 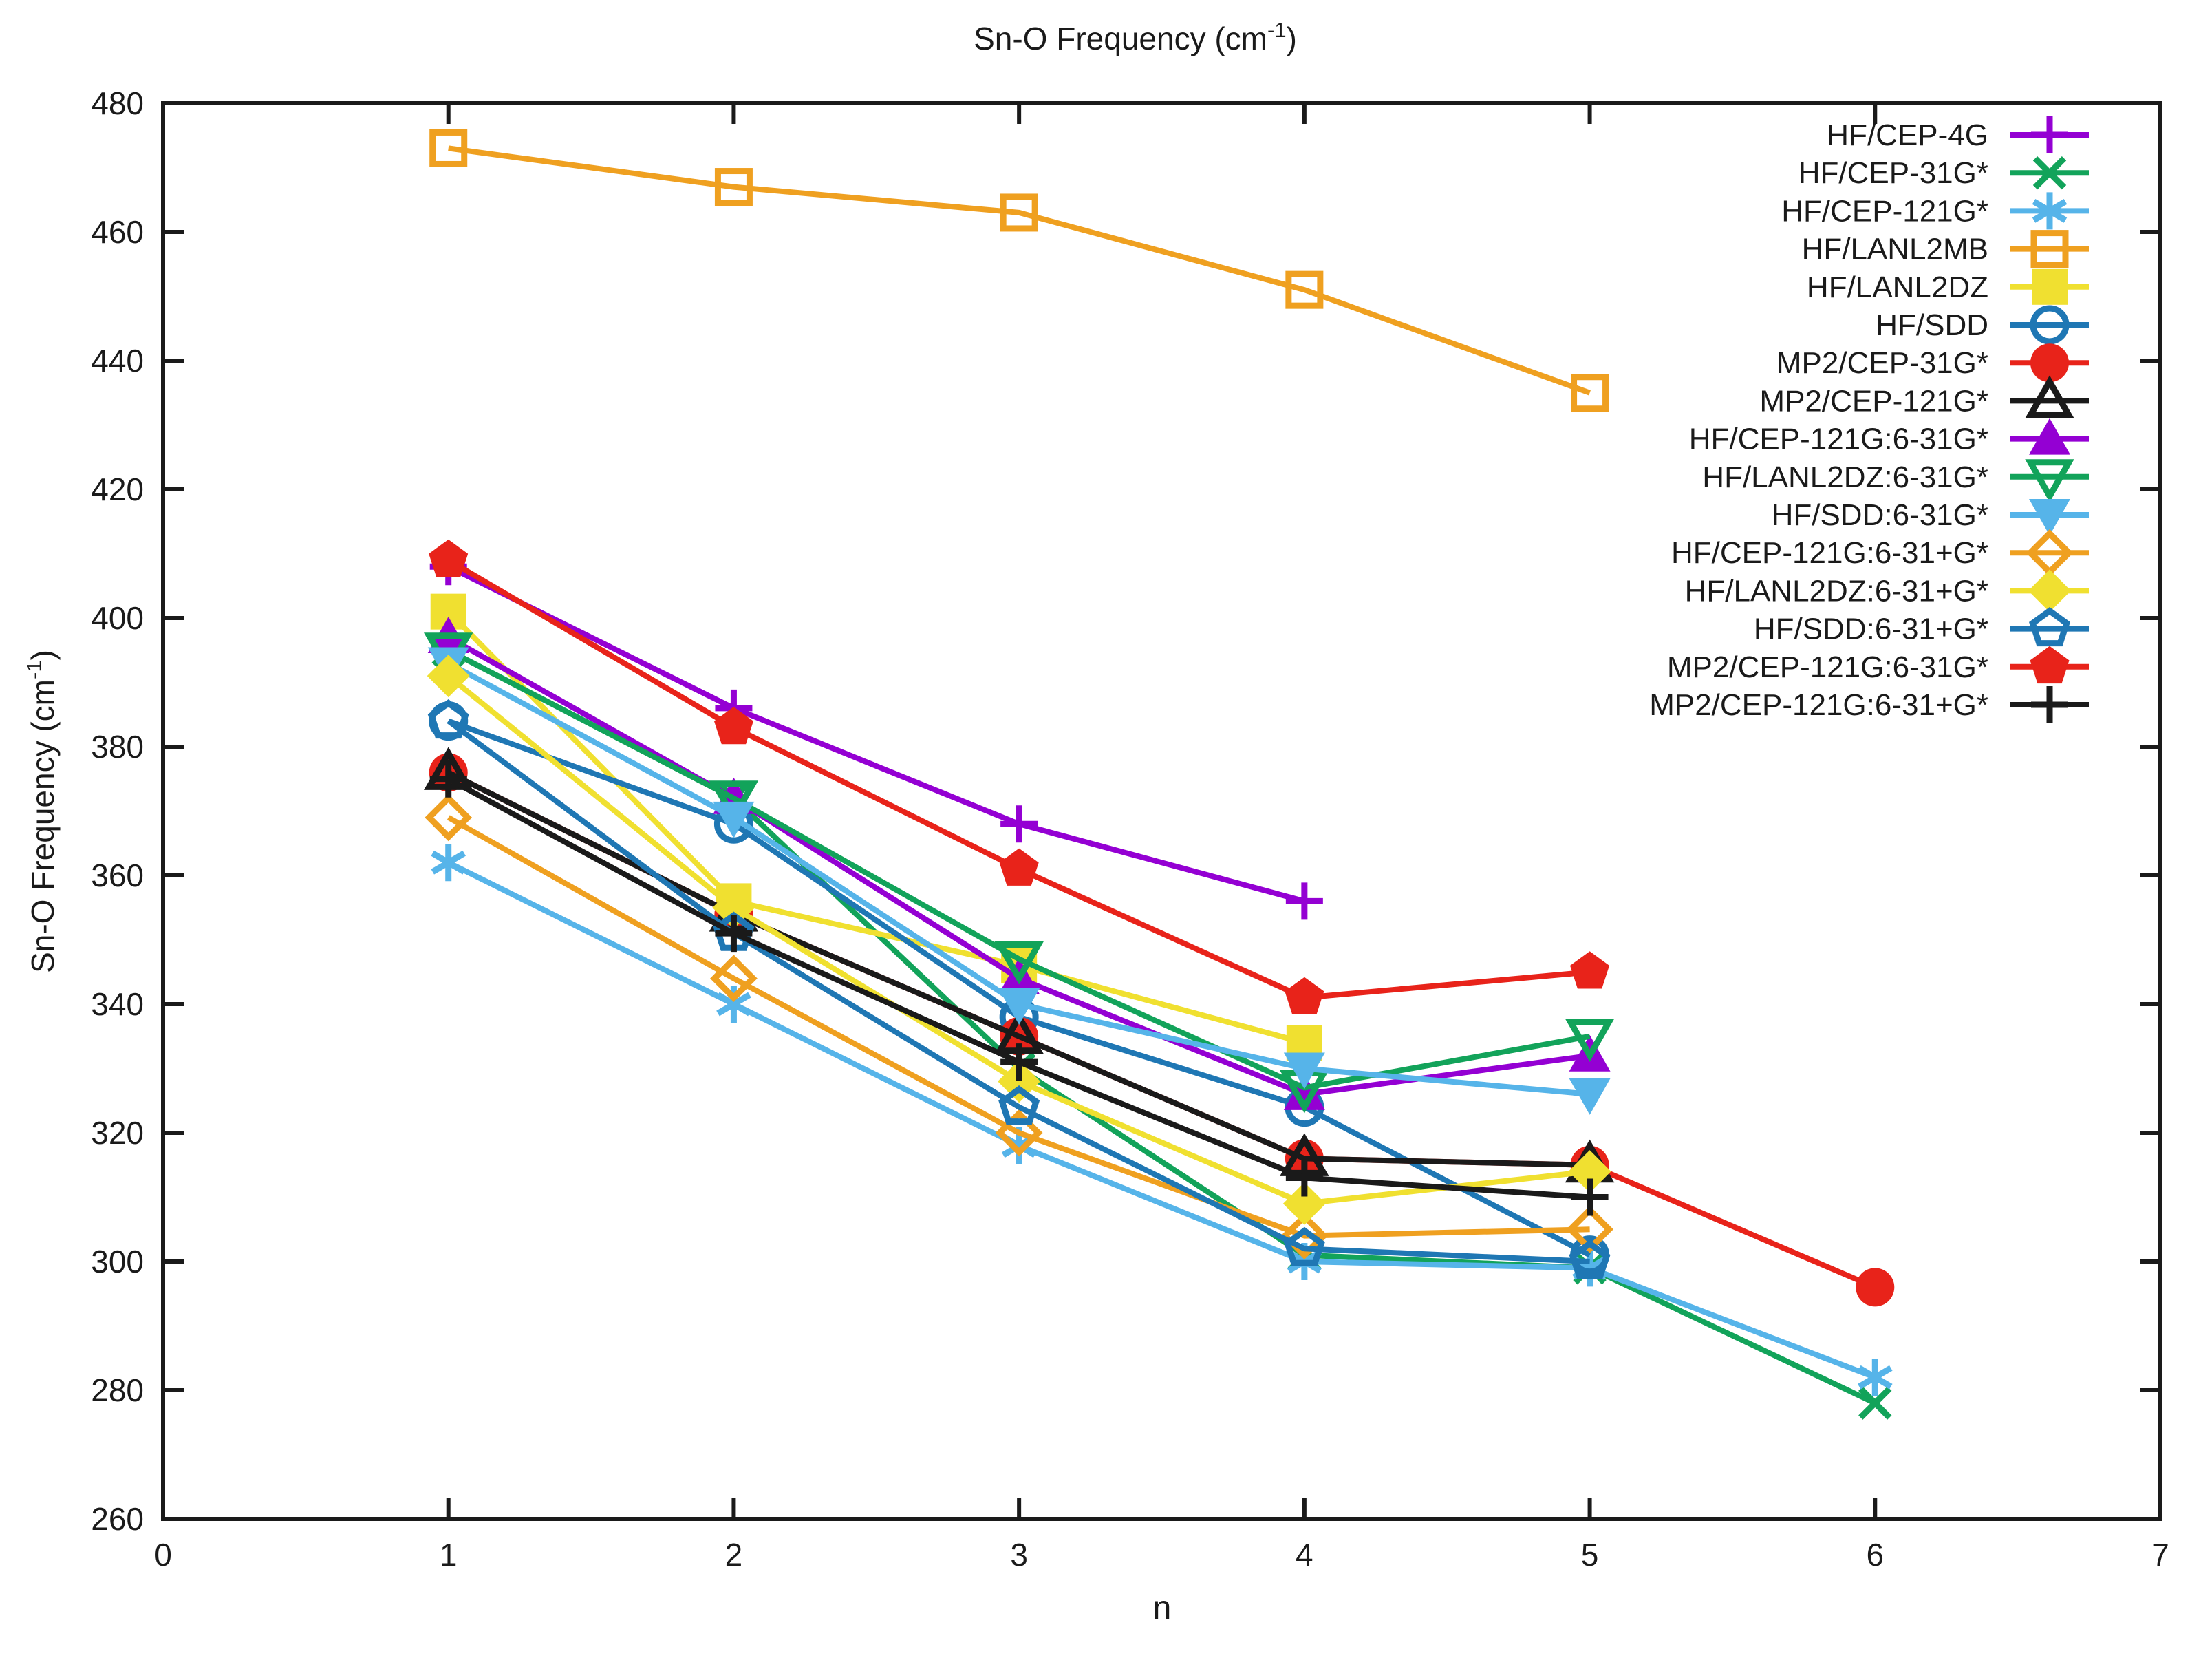 What do you see at coordinates (1908, 135) in the screenshot?
I see `legend-label: HF/CEP-4G` at bounding box center [1908, 135].